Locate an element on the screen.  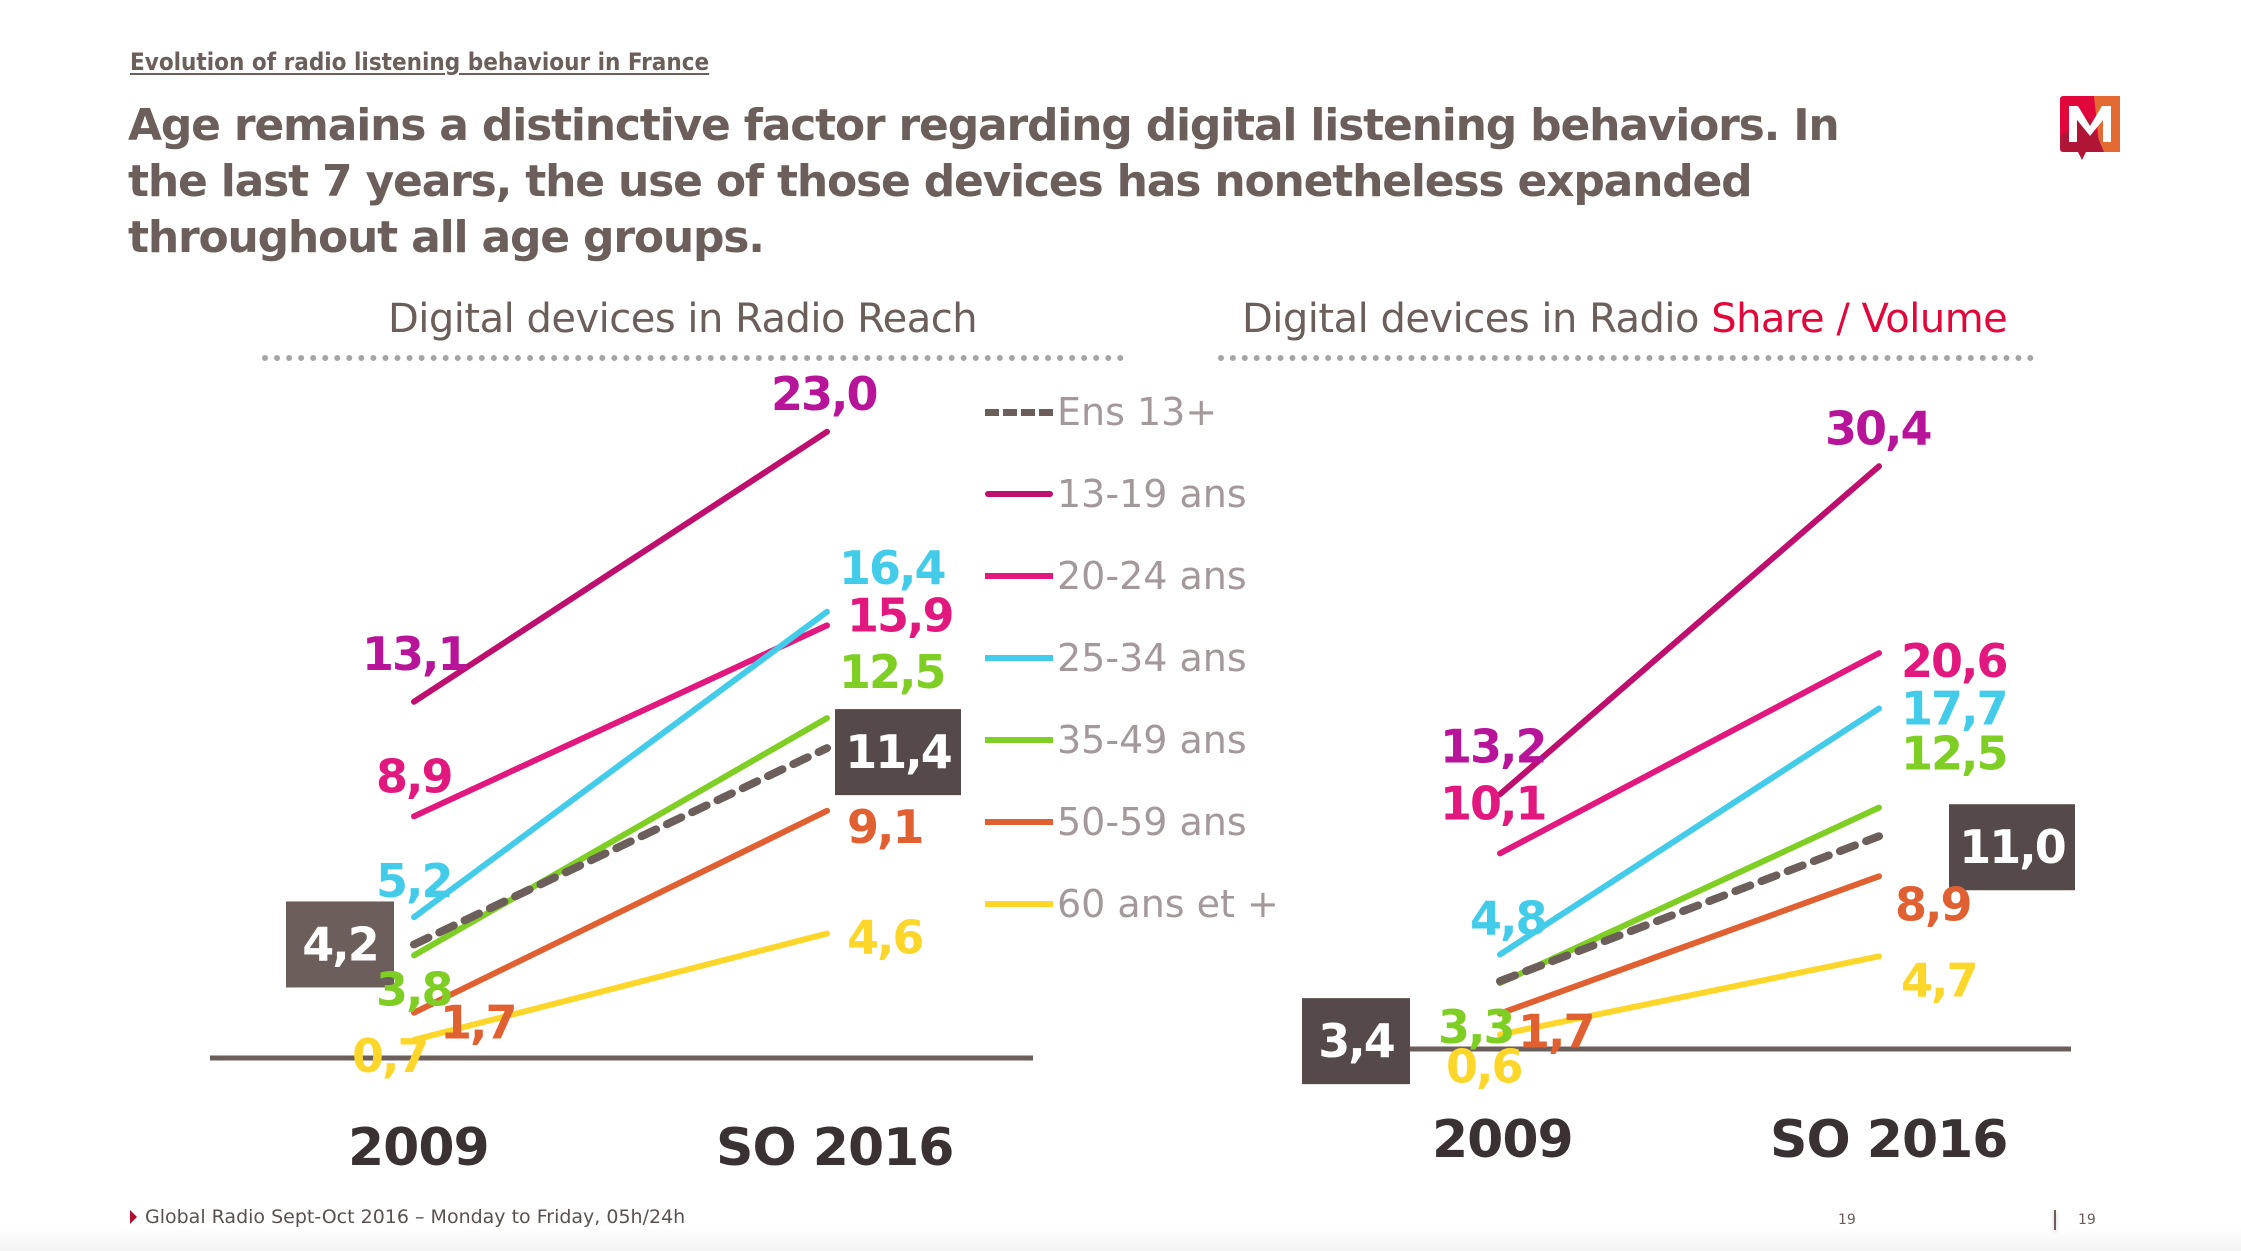
chart-title-share-text: Digital devices in Radio is located at coordinates (1477, 319).